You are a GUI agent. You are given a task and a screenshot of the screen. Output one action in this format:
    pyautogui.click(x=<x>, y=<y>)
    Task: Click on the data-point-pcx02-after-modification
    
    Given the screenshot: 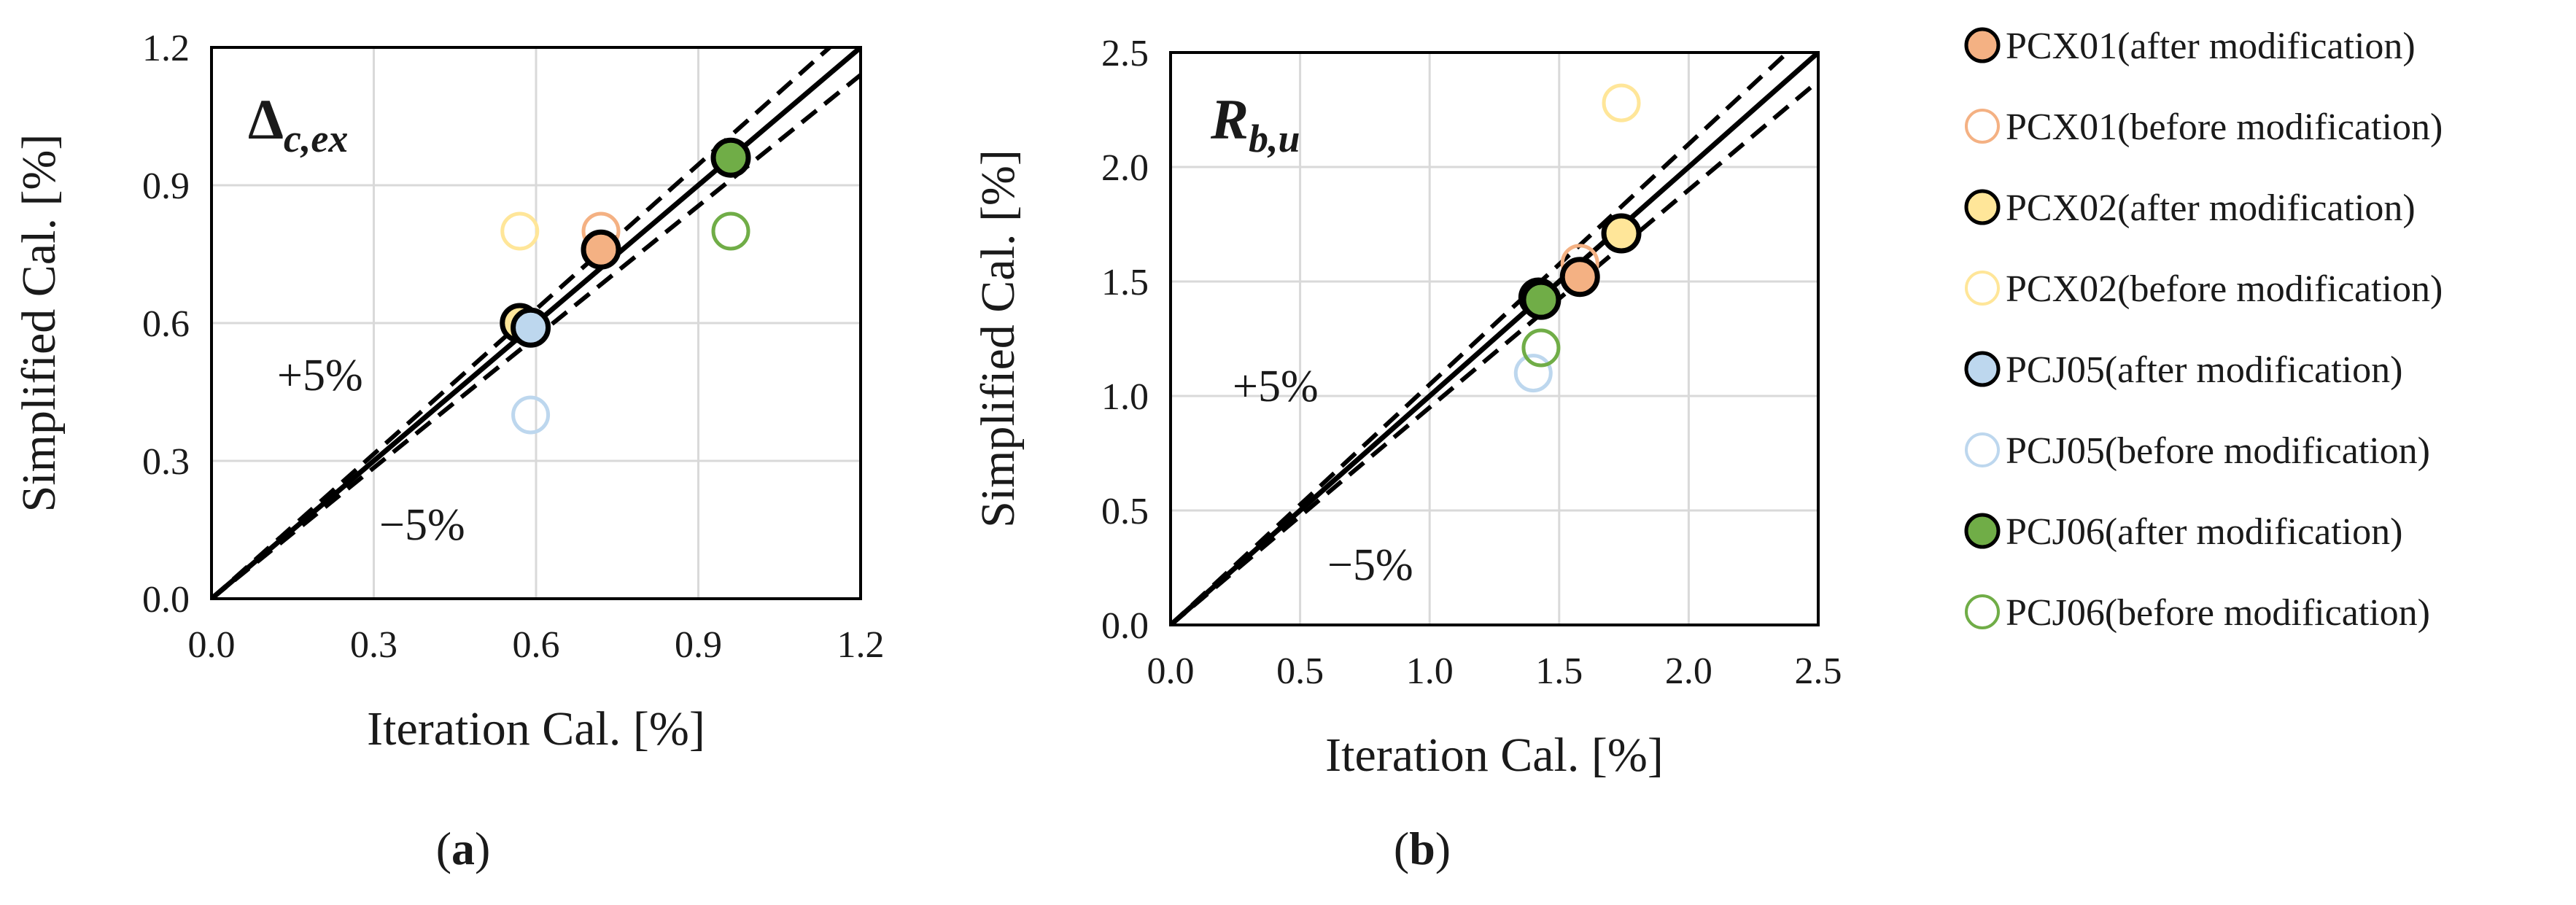 What is the action you would take?
    pyautogui.click(x=1622, y=233)
    